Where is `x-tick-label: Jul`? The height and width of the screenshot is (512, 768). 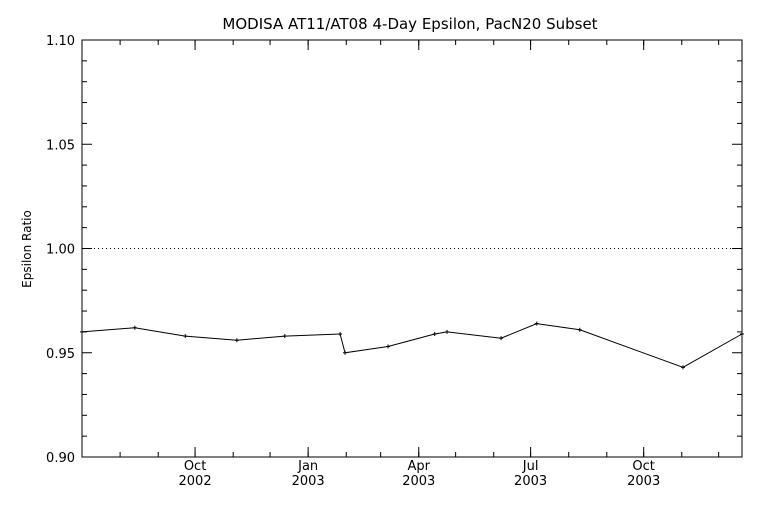 x-tick-label: Jul is located at coordinates (530, 466).